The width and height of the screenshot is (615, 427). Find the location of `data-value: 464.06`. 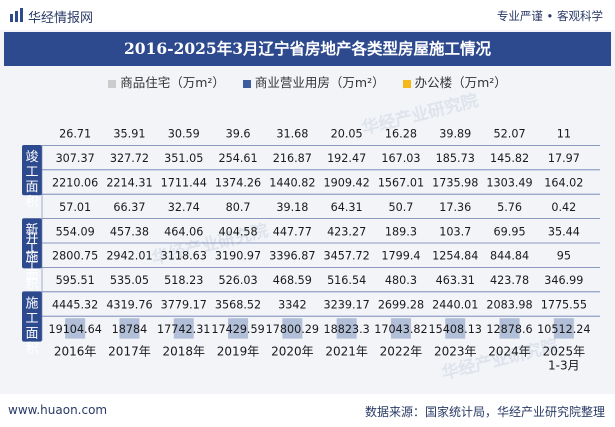

data-value: 464.06 is located at coordinates (183, 231).